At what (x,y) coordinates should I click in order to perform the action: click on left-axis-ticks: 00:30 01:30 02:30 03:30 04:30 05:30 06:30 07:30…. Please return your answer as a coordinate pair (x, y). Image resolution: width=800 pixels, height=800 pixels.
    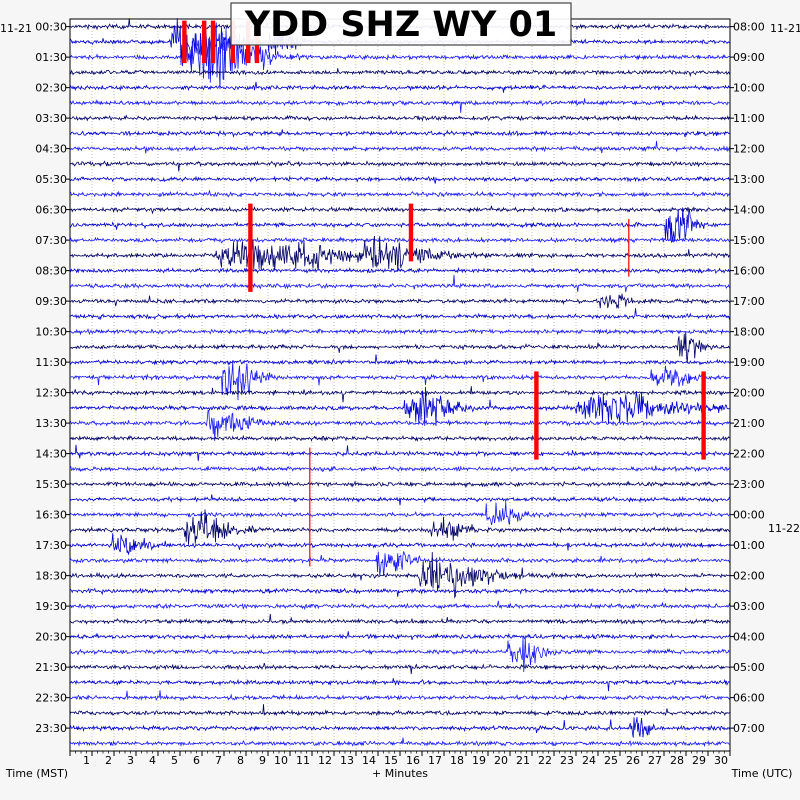
    Looking at the image, I should click on (52, 378).